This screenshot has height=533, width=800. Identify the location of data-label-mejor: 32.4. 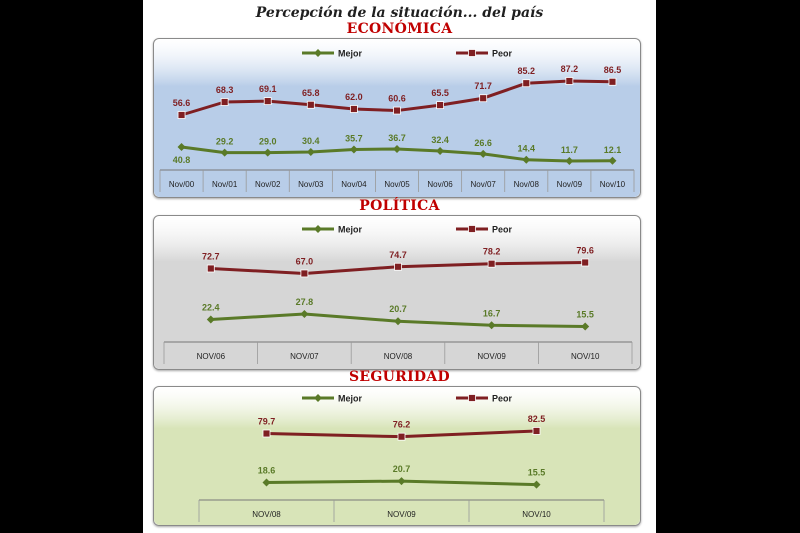
(440, 140).